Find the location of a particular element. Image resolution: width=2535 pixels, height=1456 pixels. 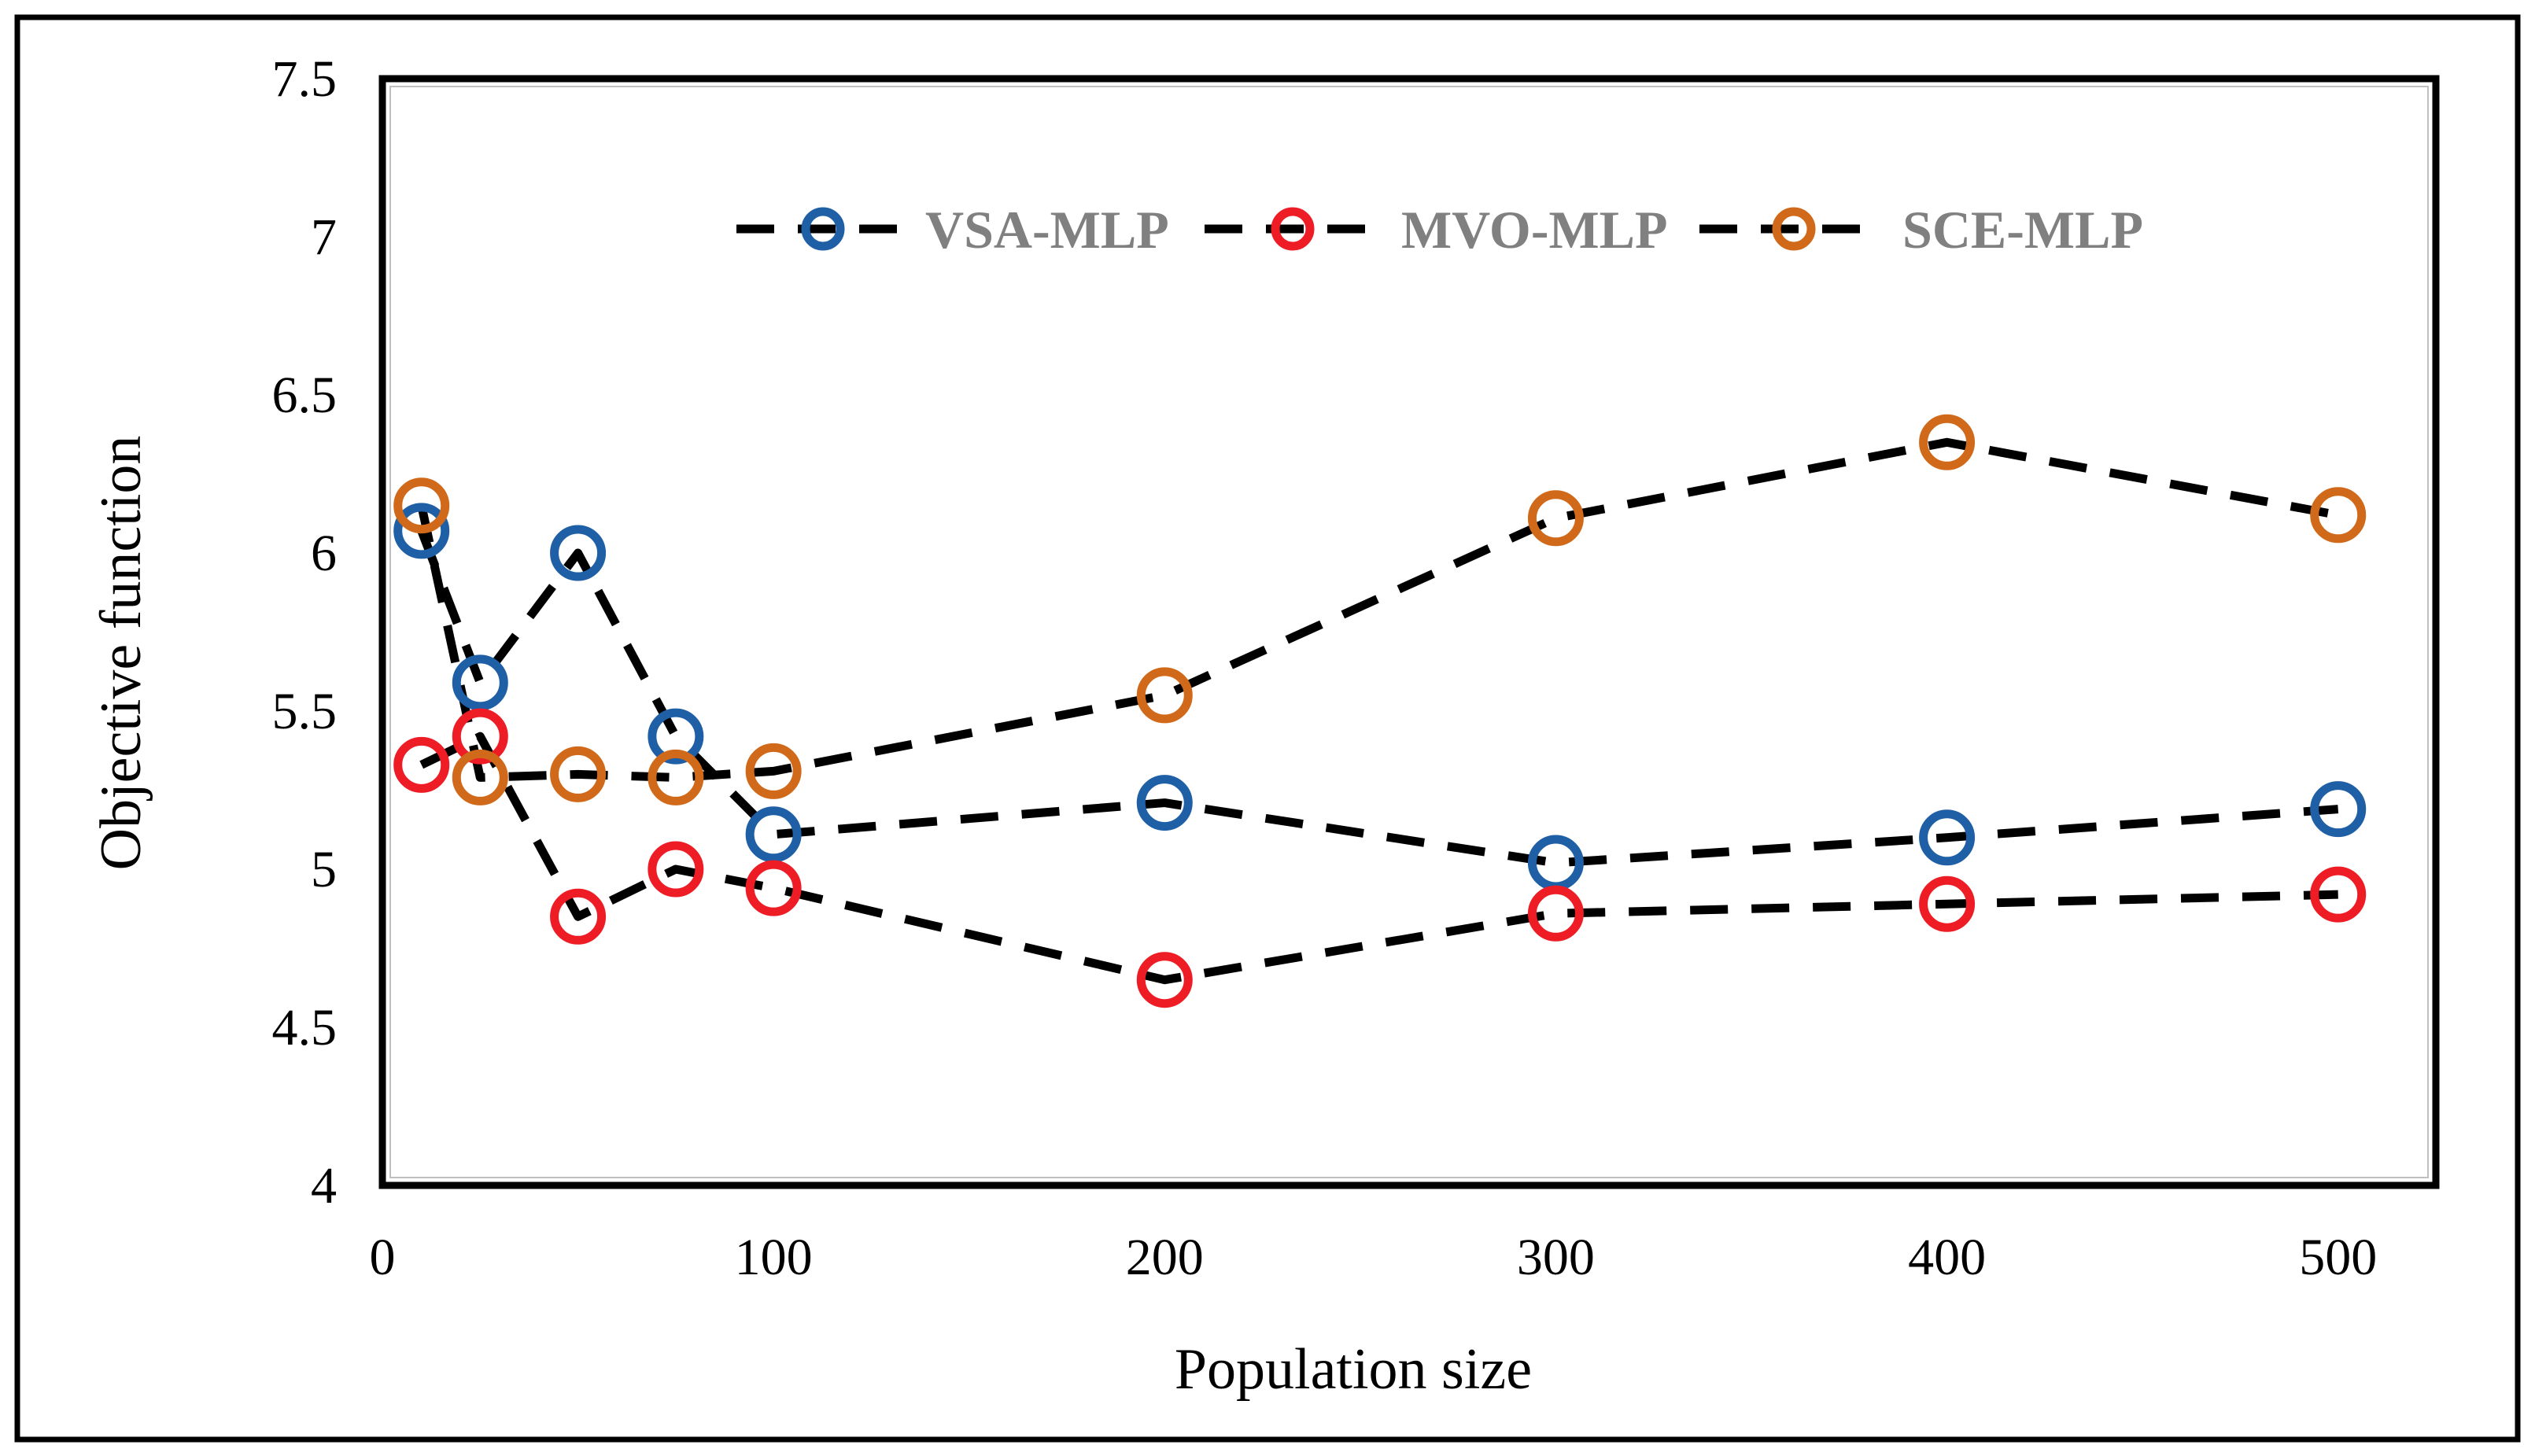

x-tick-label: 300 is located at coordinates (1556, 1257).